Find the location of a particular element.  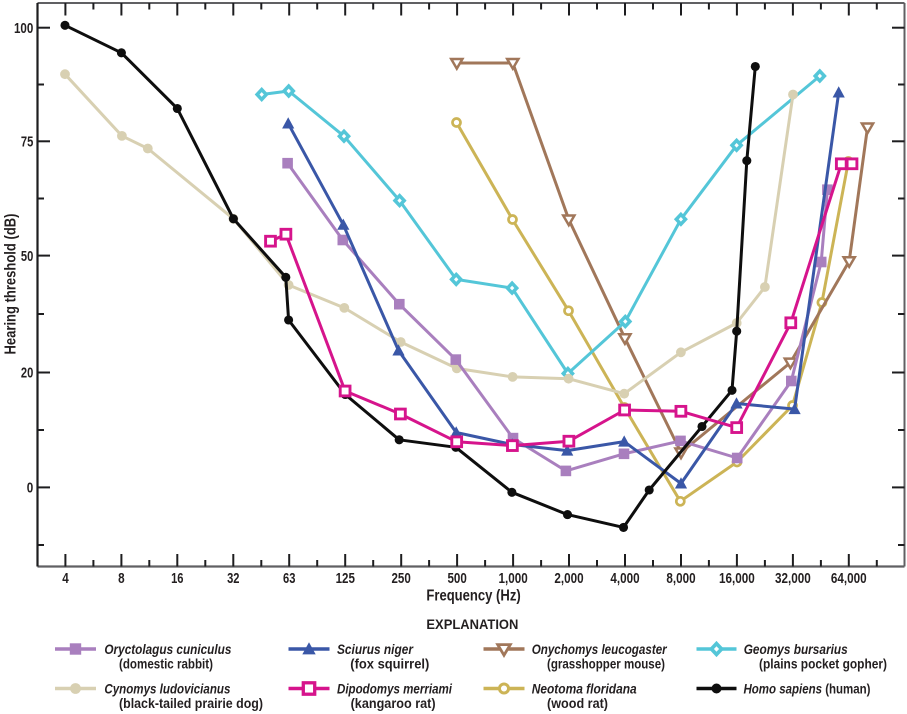

svg-text: Hearing threshold (dB) is located at coordinates (11, 284).